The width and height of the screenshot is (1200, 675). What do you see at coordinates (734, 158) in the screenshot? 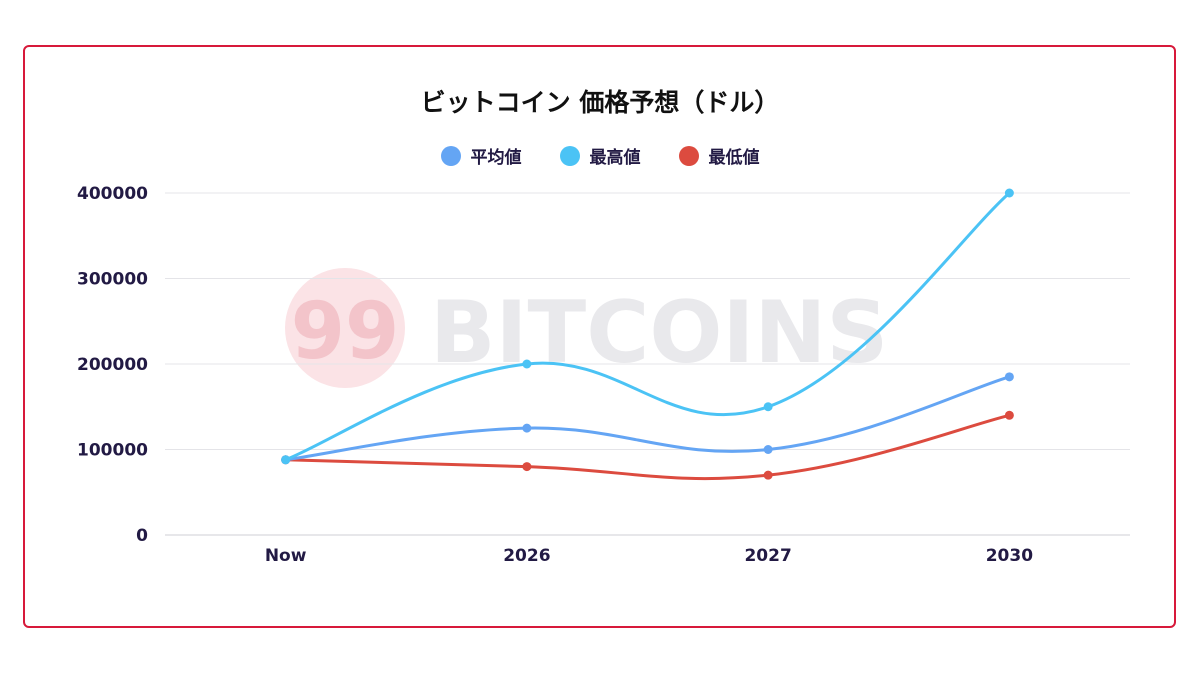
I see `legend-label: 最低値` at bounding box center [734, 158].